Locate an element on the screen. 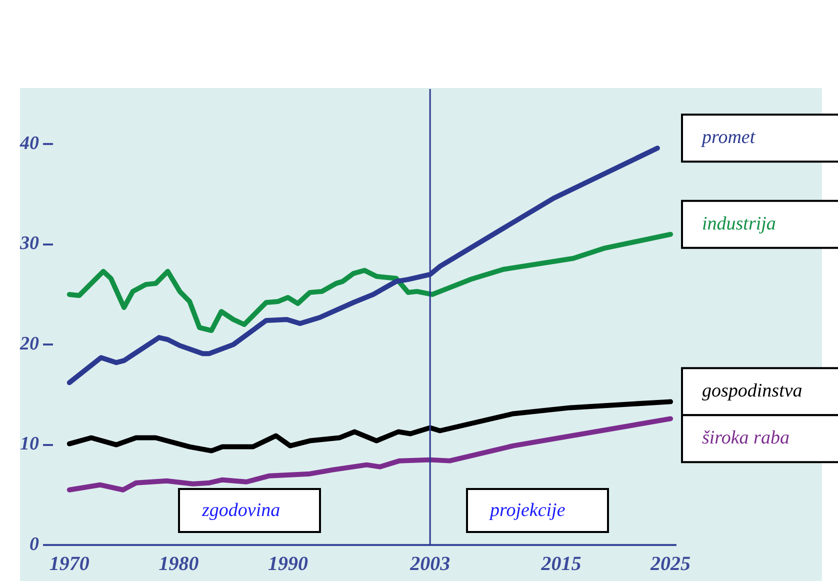 This screenshot has height=581, width=838. y-tick-label: 10 is located at coordinates (30, 444).